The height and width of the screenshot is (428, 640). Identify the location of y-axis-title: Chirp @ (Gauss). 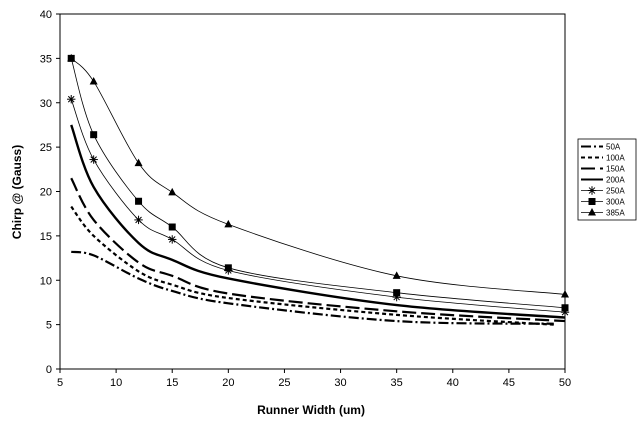
(17, 192).